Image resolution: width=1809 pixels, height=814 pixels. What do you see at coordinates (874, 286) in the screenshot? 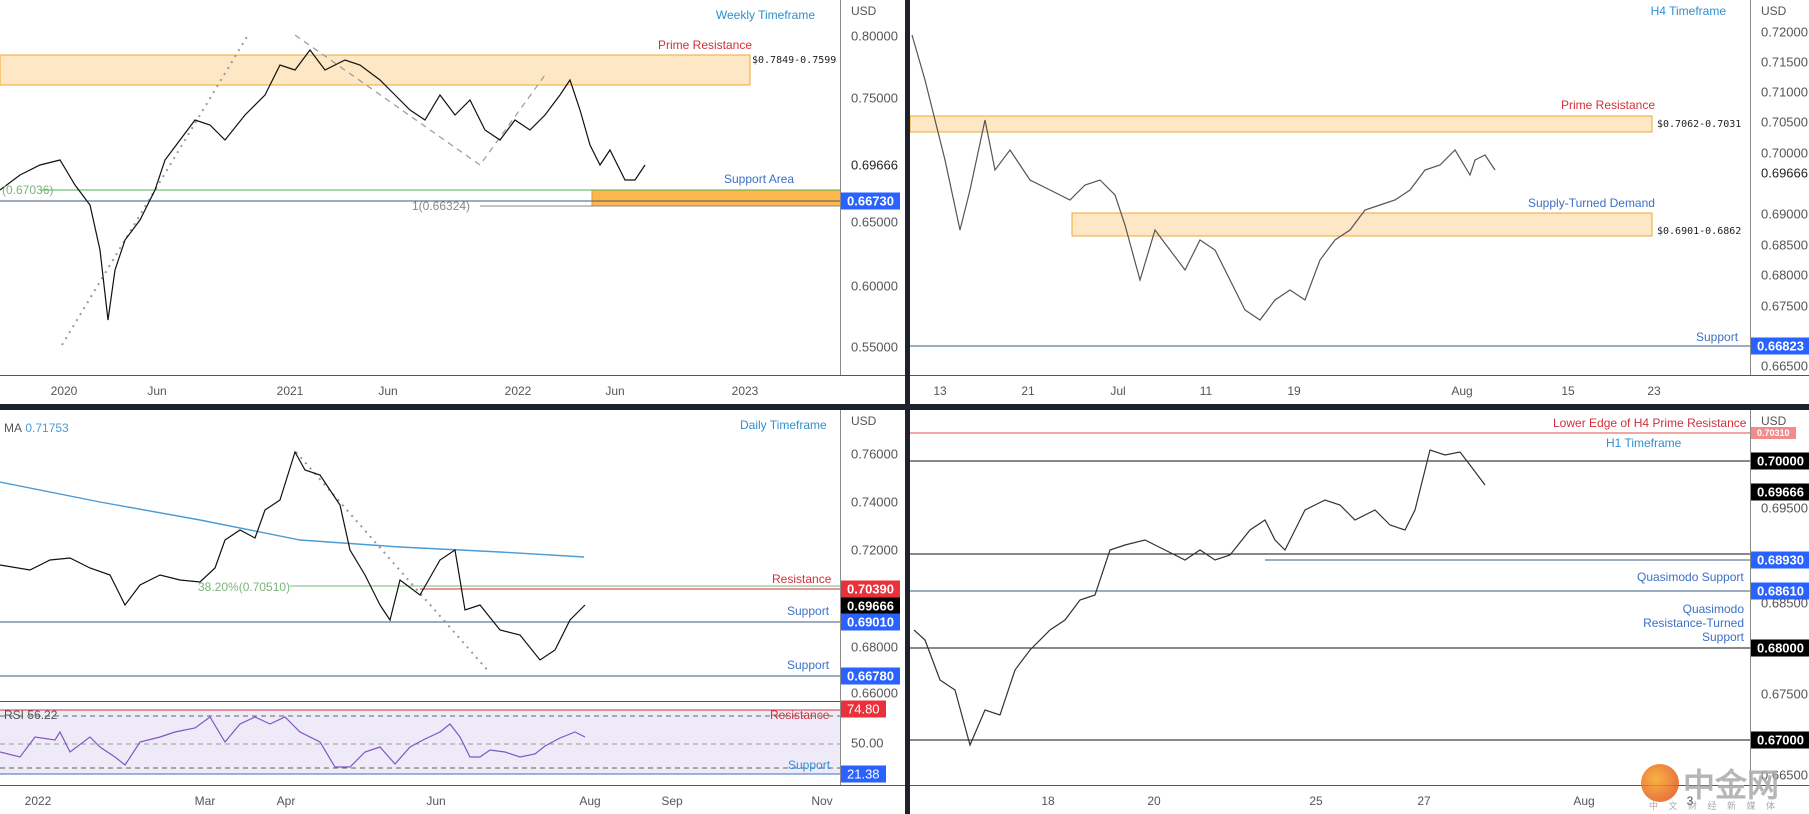
I see `weekly-ytick: 0.60000` at bounding box center [874, 286].